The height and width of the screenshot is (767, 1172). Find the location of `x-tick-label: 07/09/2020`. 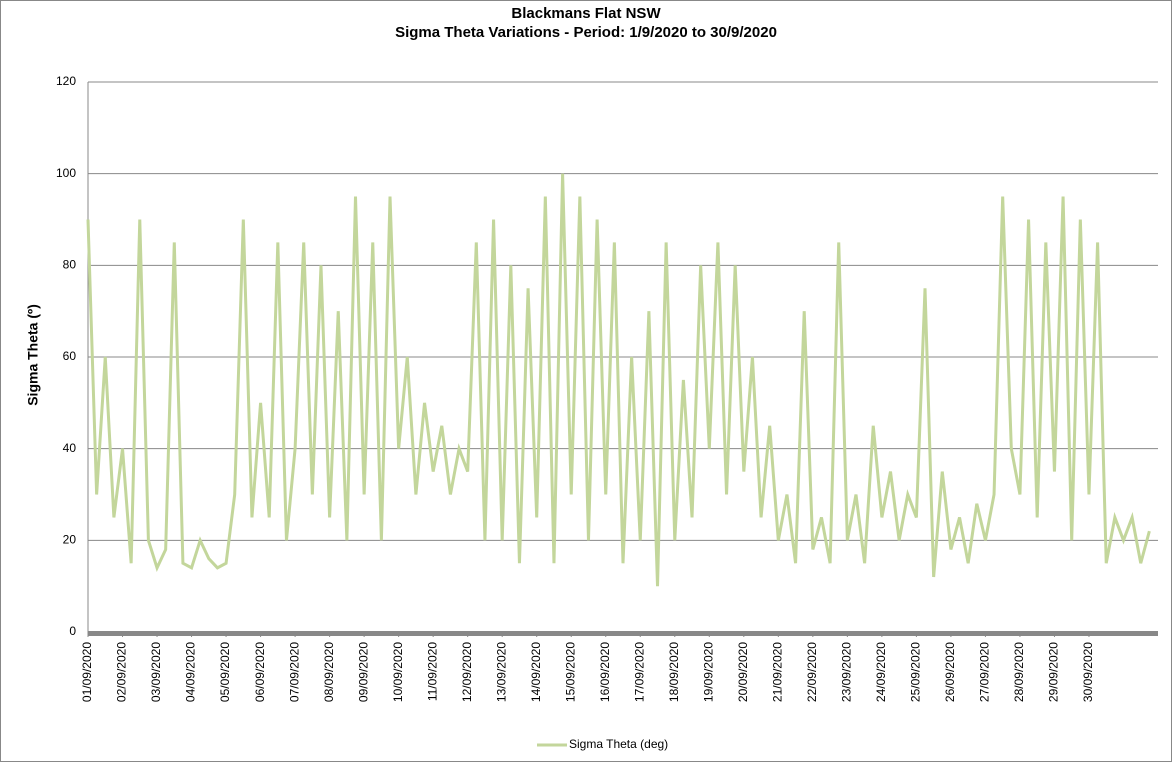

x-tick-label: 07/09/2020 is located at coordinates (294, 672).